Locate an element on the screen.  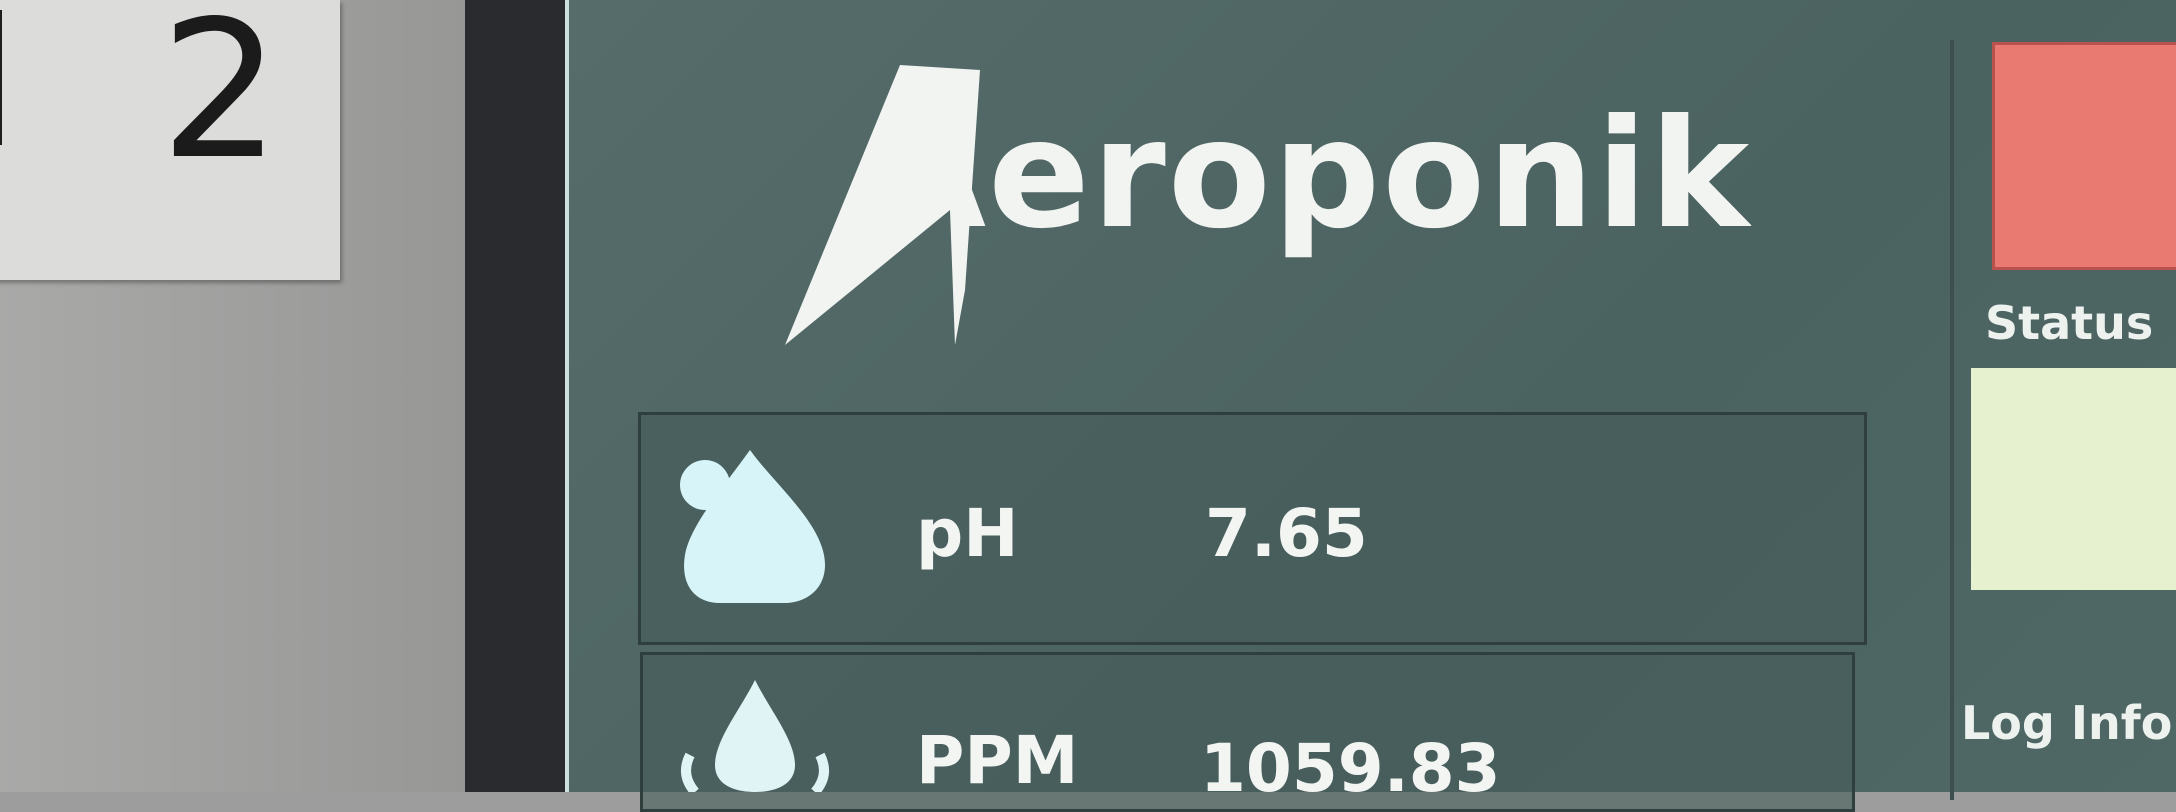
reading-value: 7.65 is located at coordinates (1286, 533).